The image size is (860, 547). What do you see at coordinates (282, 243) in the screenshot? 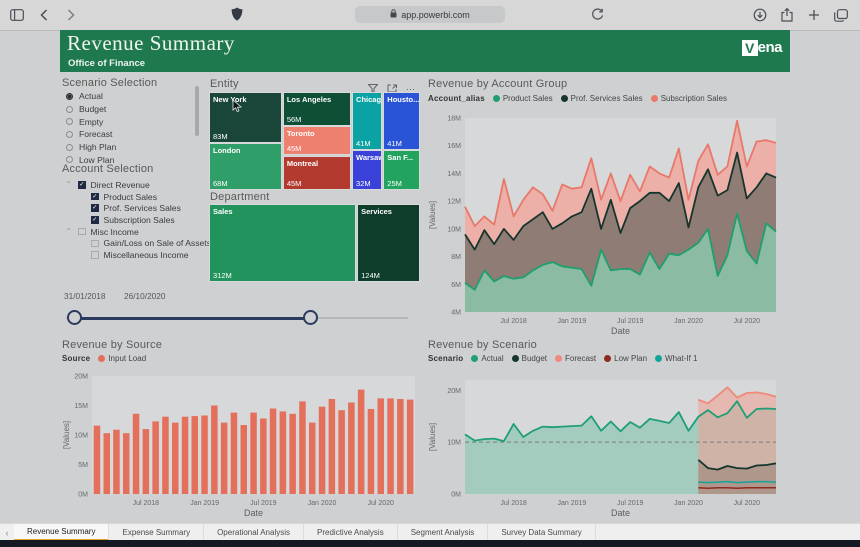
I see `treemap-tile: Sales 312M` at bounding box center [282, 243].